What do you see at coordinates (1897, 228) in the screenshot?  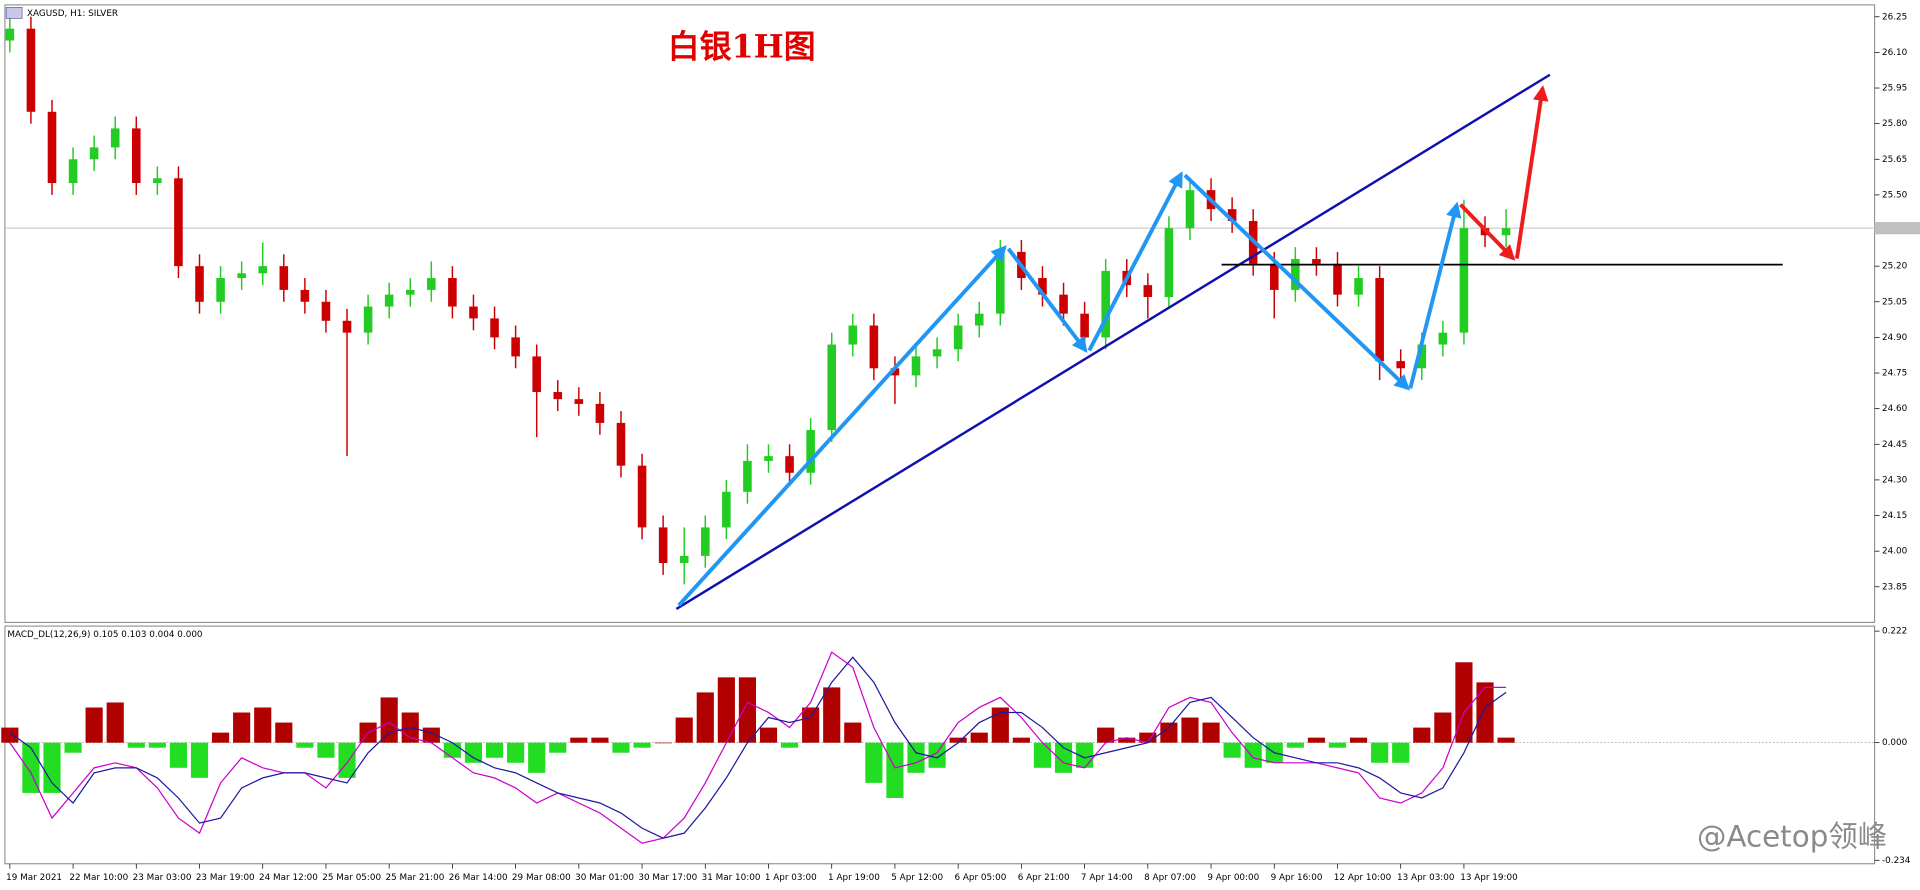 I see `current-price-box` at bounding box center [1897, 228].